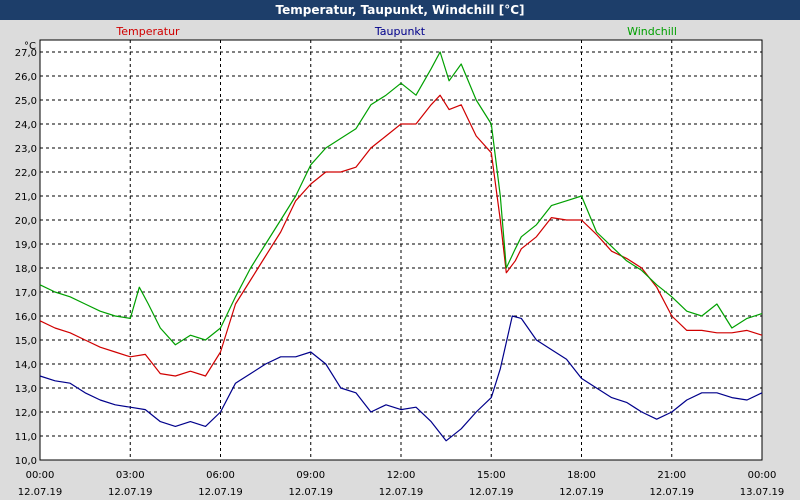  I want to click on y-tick-label: 15,0, so click(26, 341).